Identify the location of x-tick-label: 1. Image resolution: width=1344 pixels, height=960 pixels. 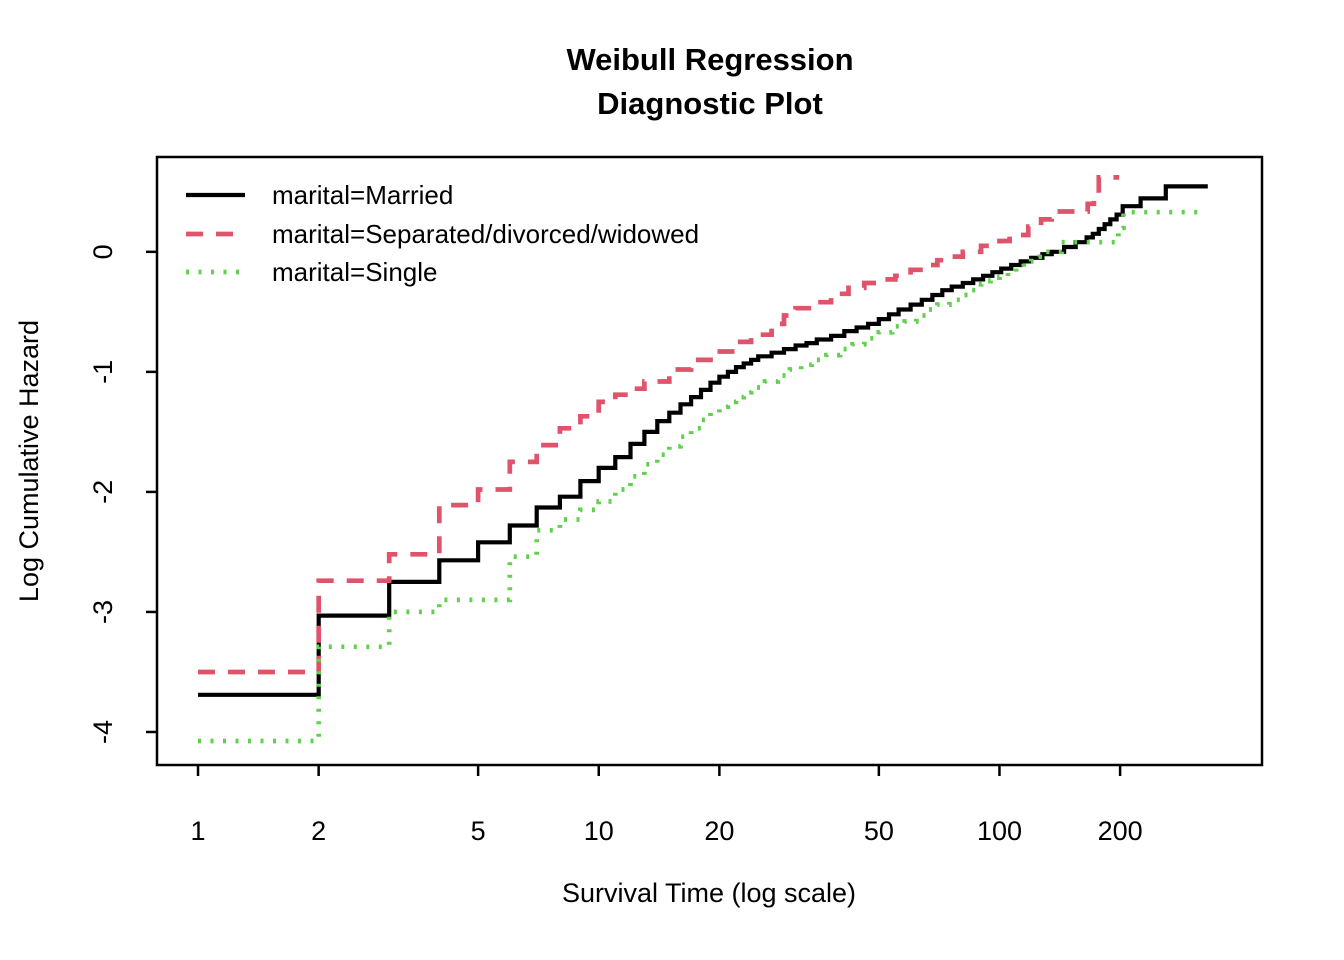
(198, 831).